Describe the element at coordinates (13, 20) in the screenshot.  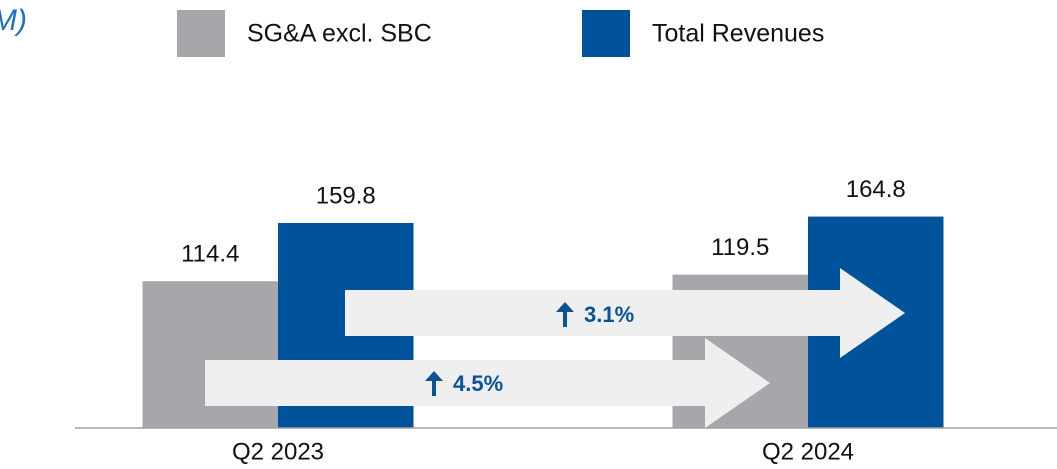
I see `chart-title: M)` at that location.